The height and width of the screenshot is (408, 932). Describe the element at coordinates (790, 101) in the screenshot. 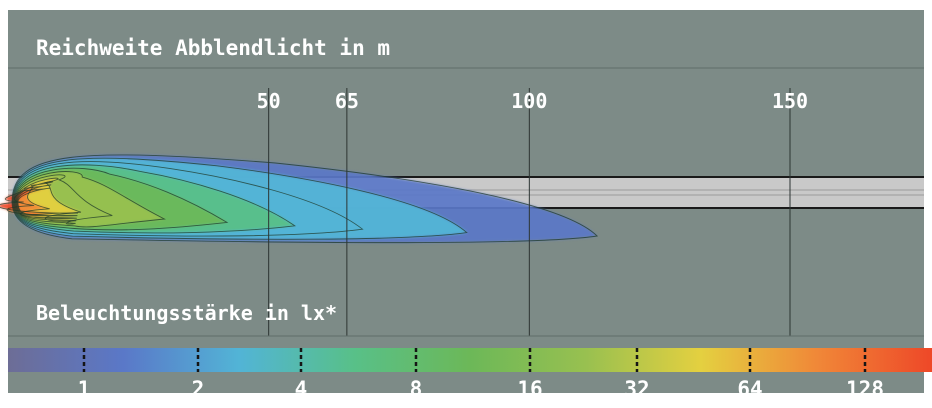

I see `x-tick-label: 150` at that location.